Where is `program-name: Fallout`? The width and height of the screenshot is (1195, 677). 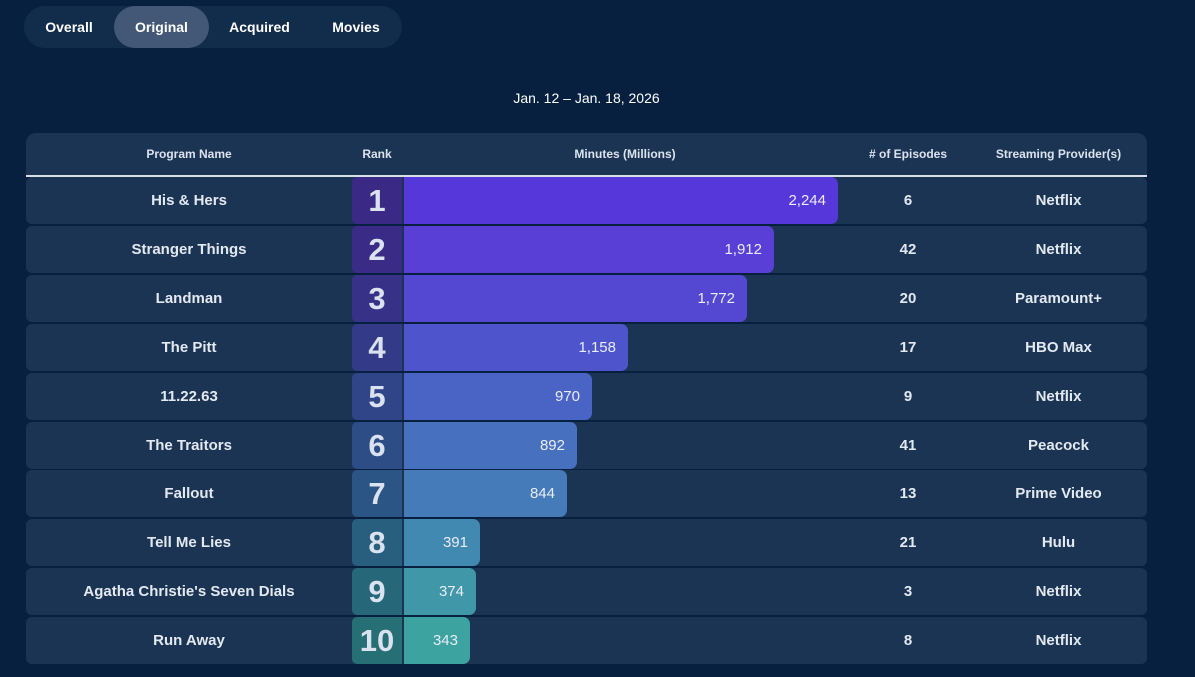
program-name: Fallout is located at coordinates (189, 494).